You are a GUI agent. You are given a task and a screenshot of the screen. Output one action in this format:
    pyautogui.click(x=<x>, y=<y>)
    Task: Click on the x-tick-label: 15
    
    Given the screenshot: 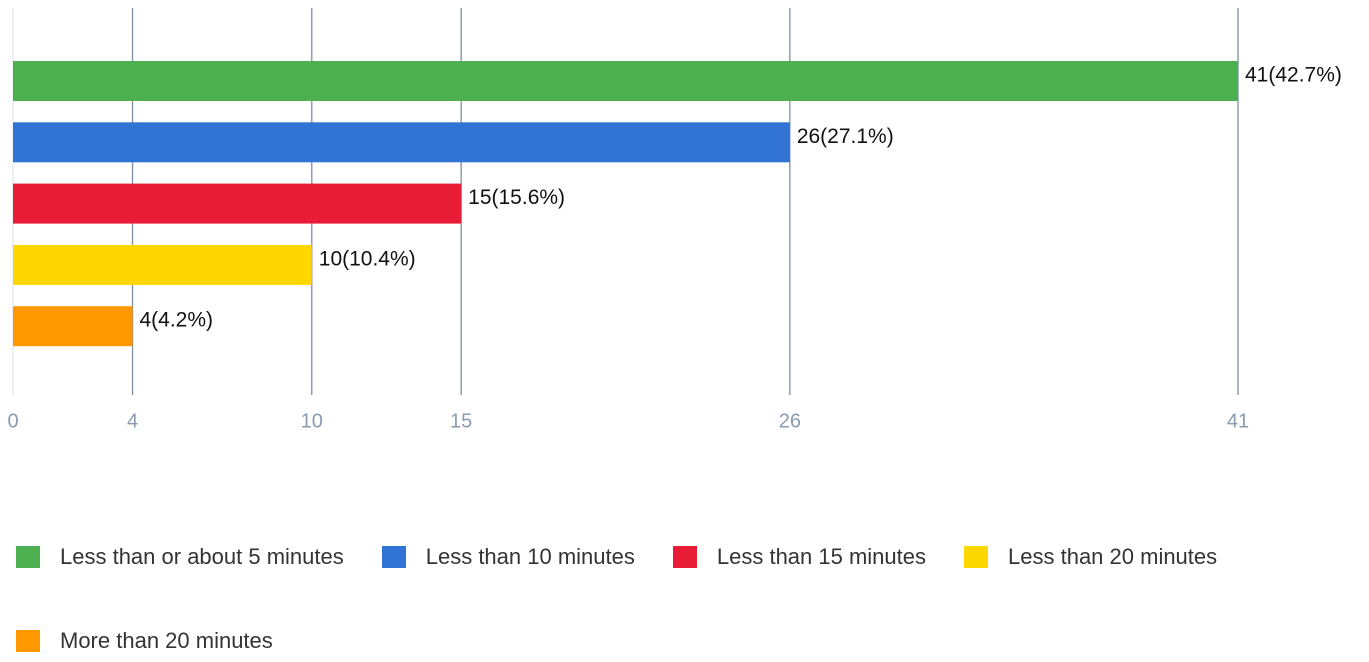 What is the action you would take?
    pyautogui.click(x=461, y=421)
    